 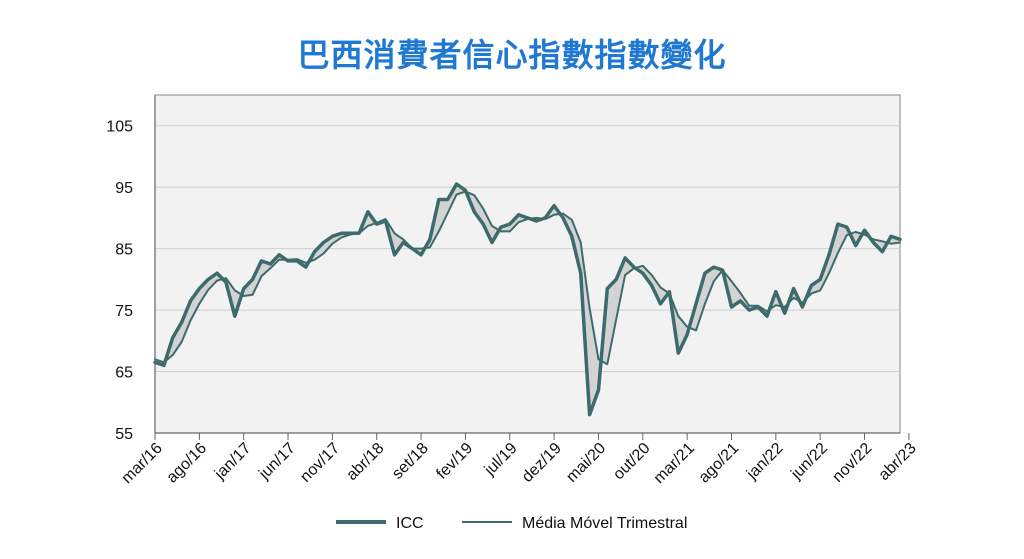 What do you see at coordinates (124, 434) in the screenshot?
I see `y-tick-label: 55` at bounding box center [124, 434].